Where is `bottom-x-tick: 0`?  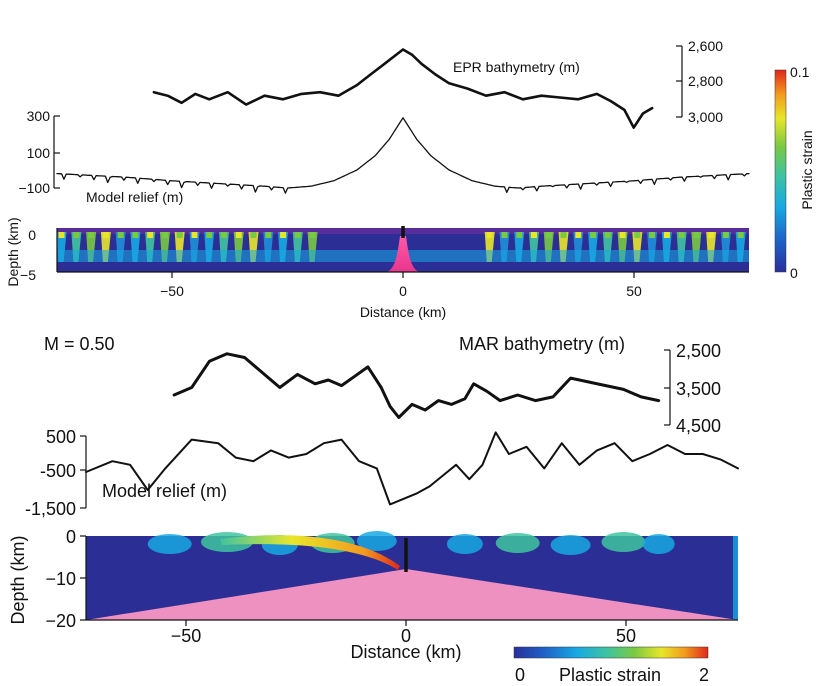 bottom-x-tick: 0 is located at coordinates (406, 636).